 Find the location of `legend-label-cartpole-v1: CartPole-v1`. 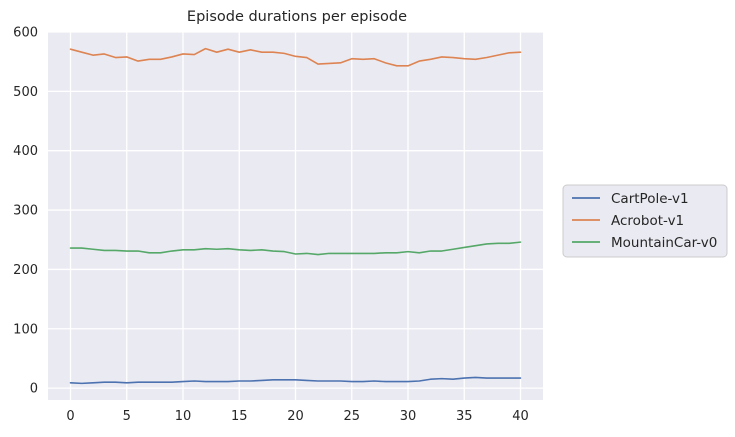

legend-label-cartpole-v1: CartPole-v1 is located at coordinates (650, 199).